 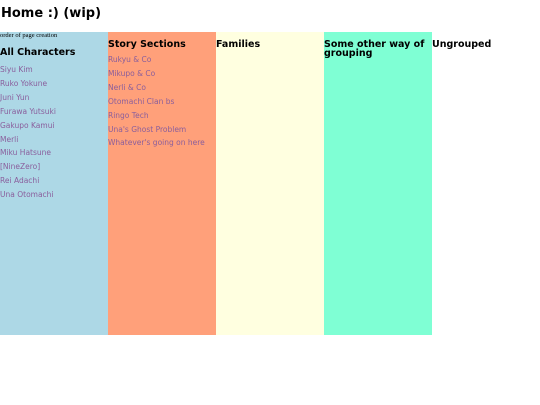 What do you see at coordinates (462, 44) in the screenshot?
I see `column-heading: Ungrouped` at bounding box center [462, 44].